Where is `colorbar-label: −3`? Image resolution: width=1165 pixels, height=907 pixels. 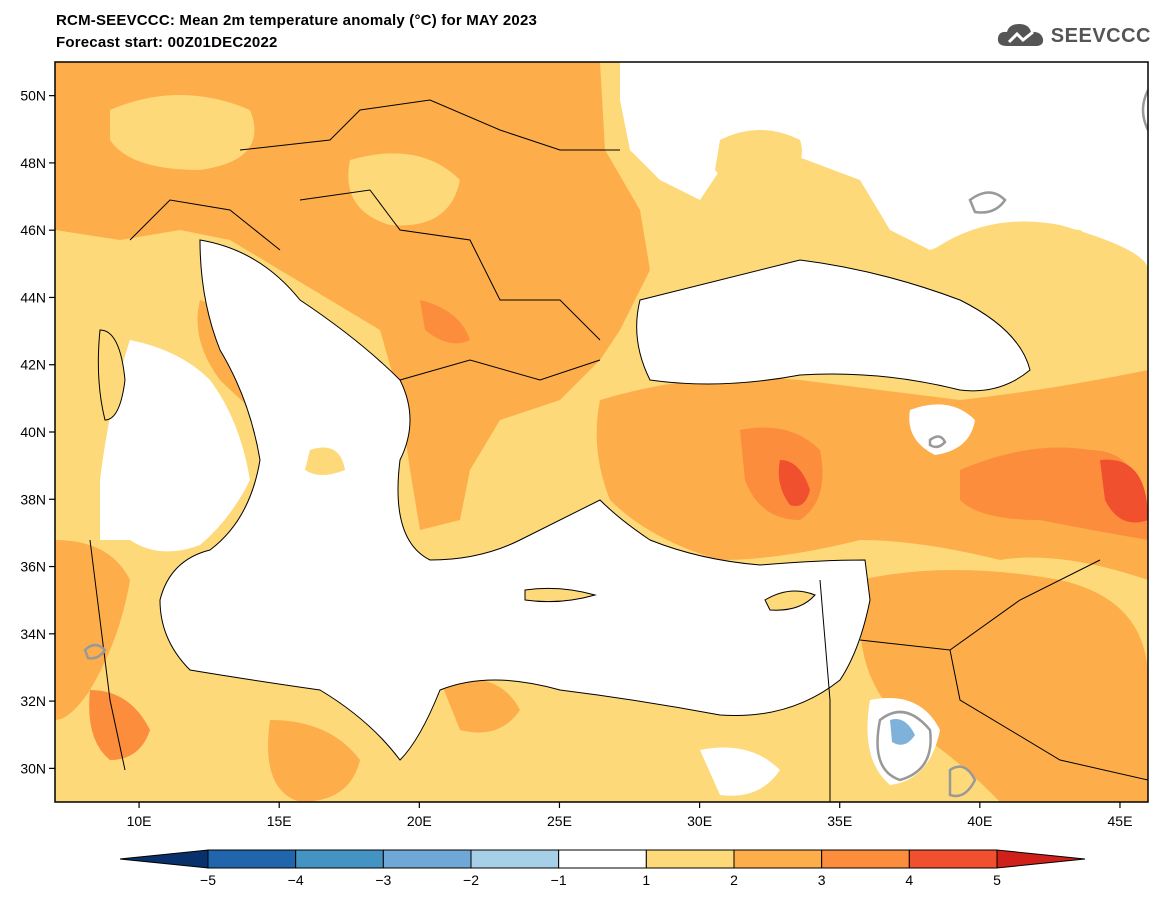
colorbar-label: −3 is located at coordinates (383, 880).